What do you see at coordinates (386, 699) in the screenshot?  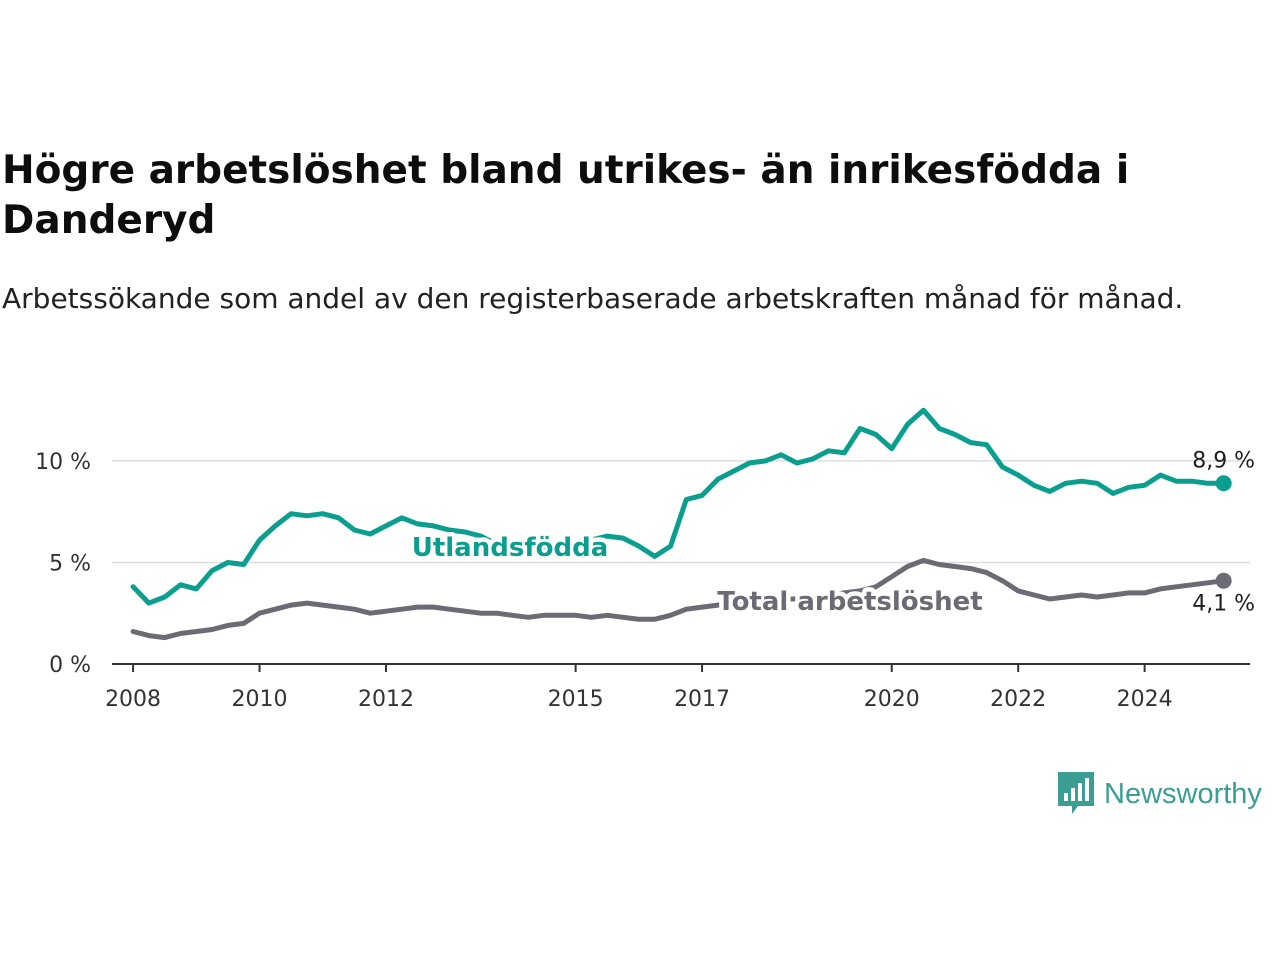 I see `x-tick-label: 2012` at bounding box center [386, 699].